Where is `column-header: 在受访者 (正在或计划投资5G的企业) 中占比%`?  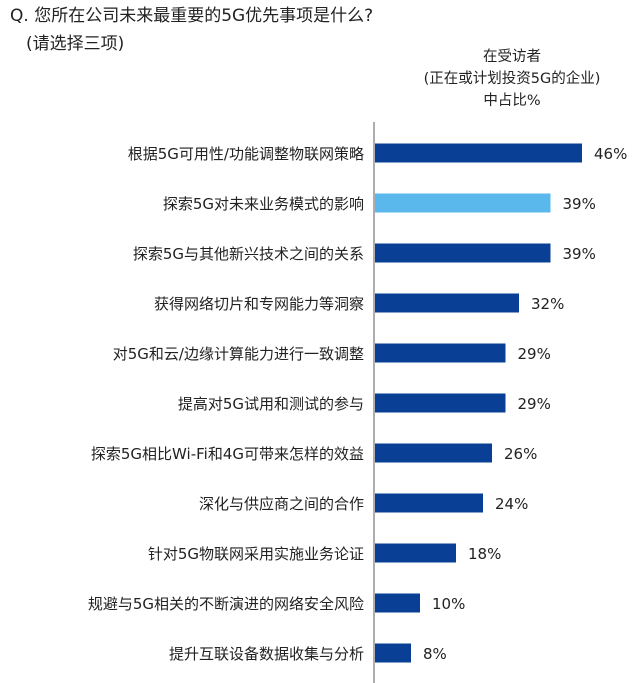 column-header: 在受访者 (正在或计划投资5G的企业) 中占比% is located at coordinates (512, 79).